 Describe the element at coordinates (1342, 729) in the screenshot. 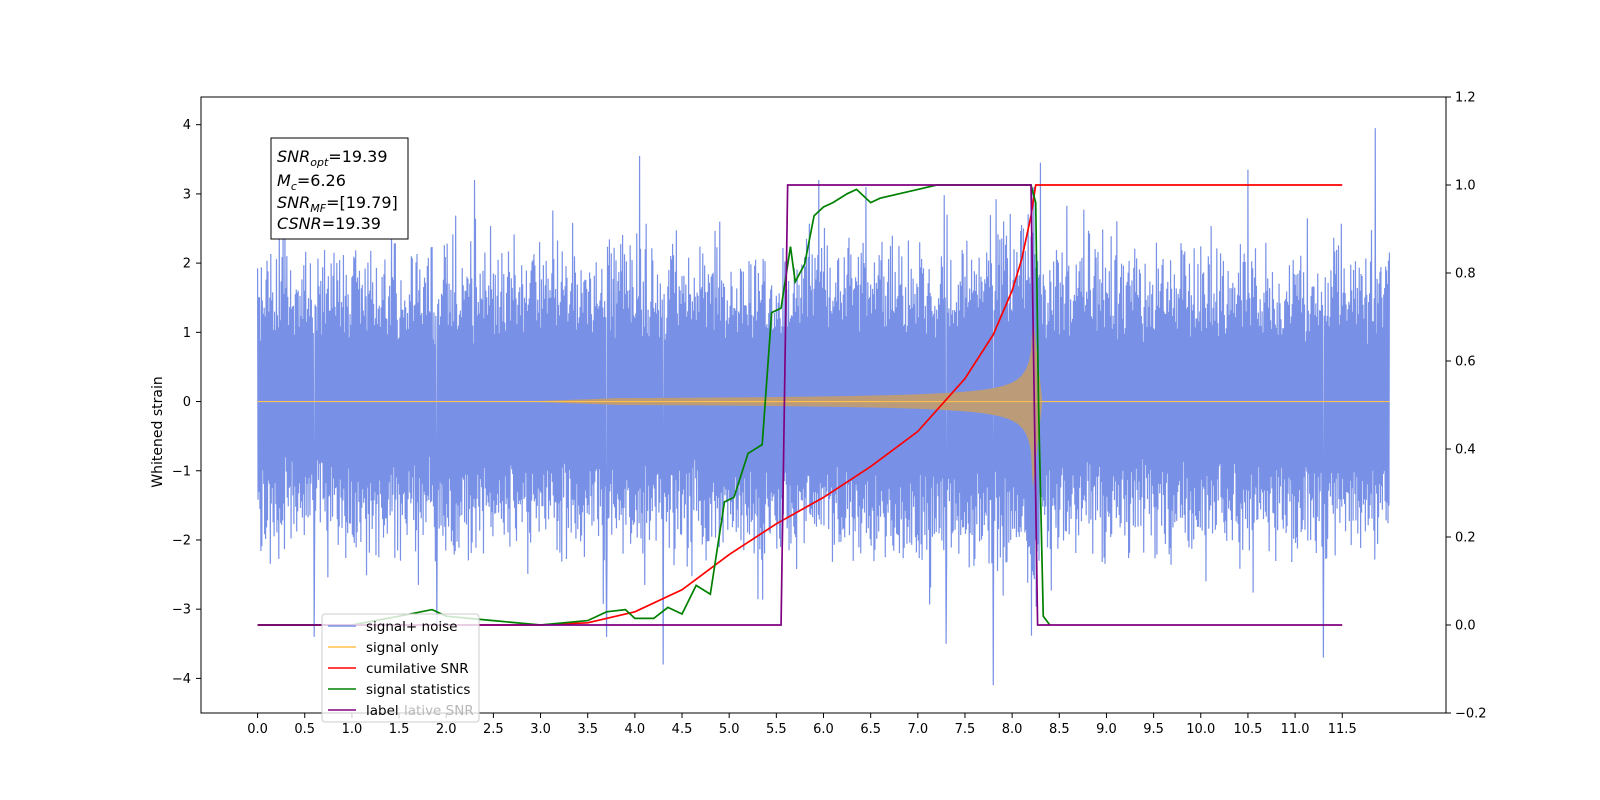

I see `x-tick-label: 11.5` at that location.